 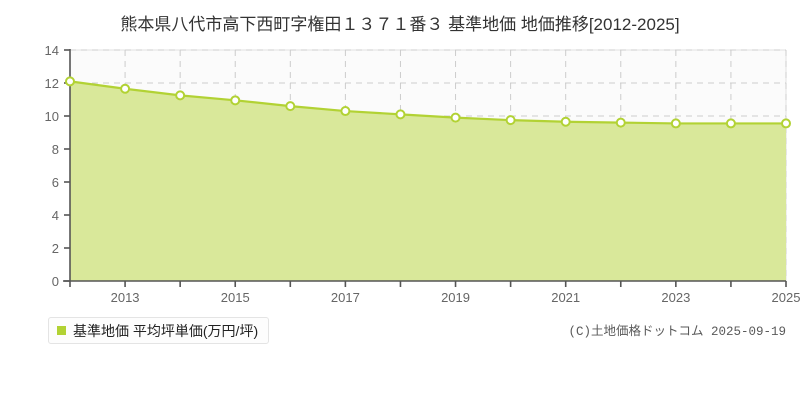 I want to click on copyright-credit: (C)土地価格ドットコム 2025-09-19, so click(x=677, y=332).